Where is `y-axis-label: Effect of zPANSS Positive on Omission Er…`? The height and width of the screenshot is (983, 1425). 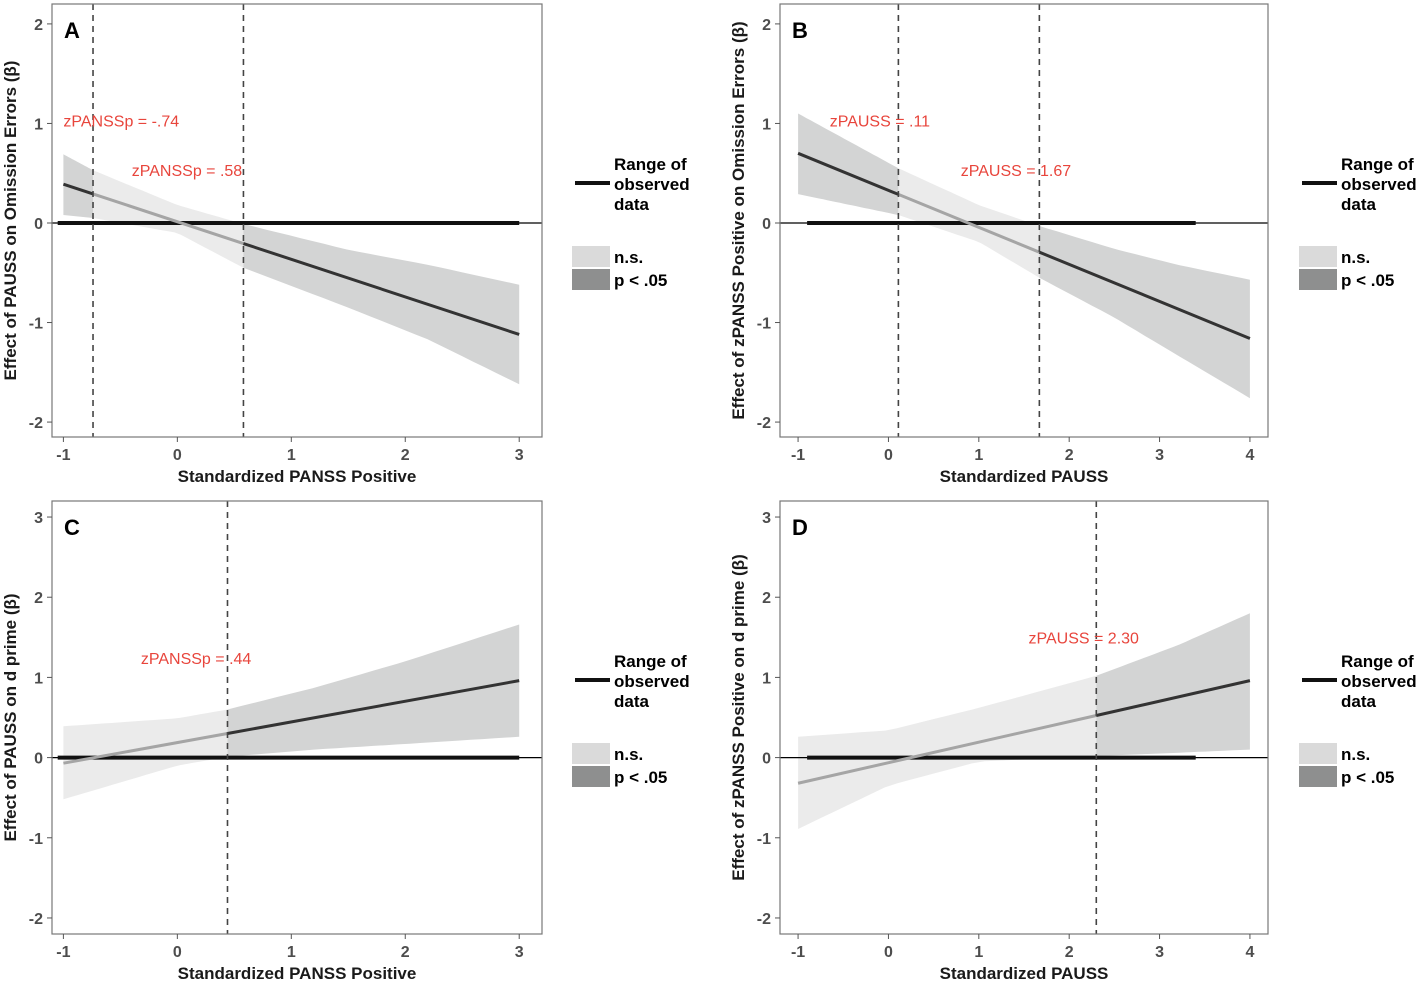 y-axis-label: Effect of zPANSS Positive on Omission Er… is located at coordinates (738, 220).